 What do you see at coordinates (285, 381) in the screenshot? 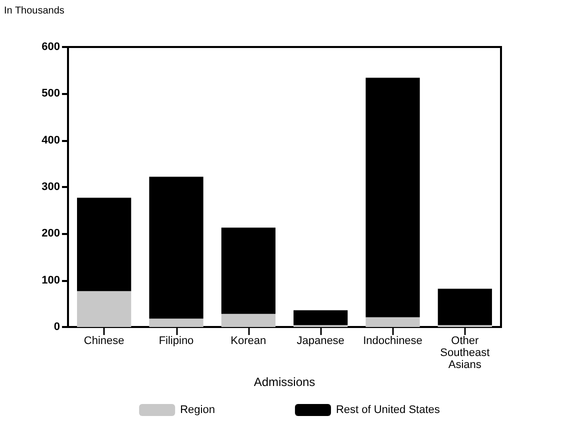
I see `x-axis-title: Admissions` at bounding box center [285, 381].